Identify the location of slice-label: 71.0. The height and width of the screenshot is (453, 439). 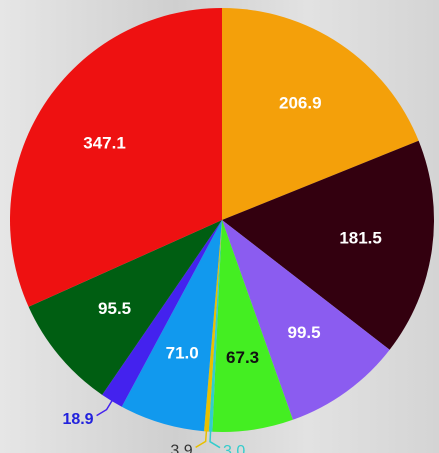
(182, 353).